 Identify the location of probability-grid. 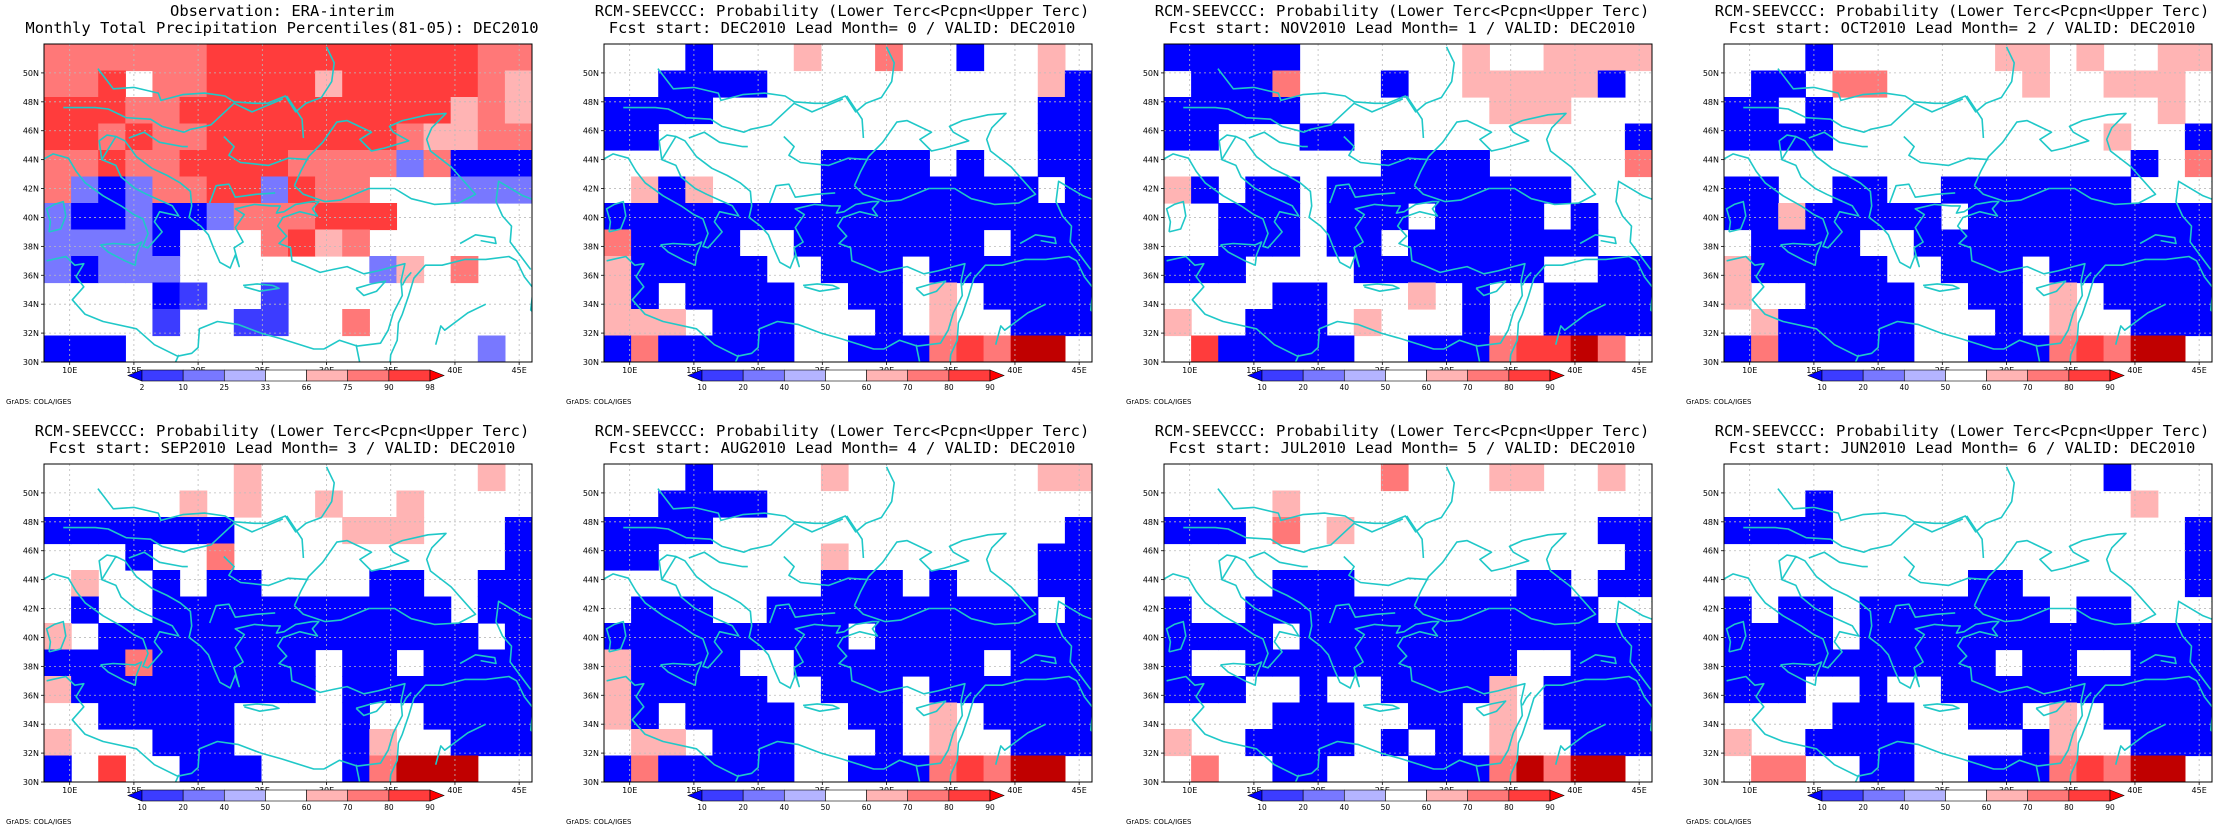
(1408, 623).